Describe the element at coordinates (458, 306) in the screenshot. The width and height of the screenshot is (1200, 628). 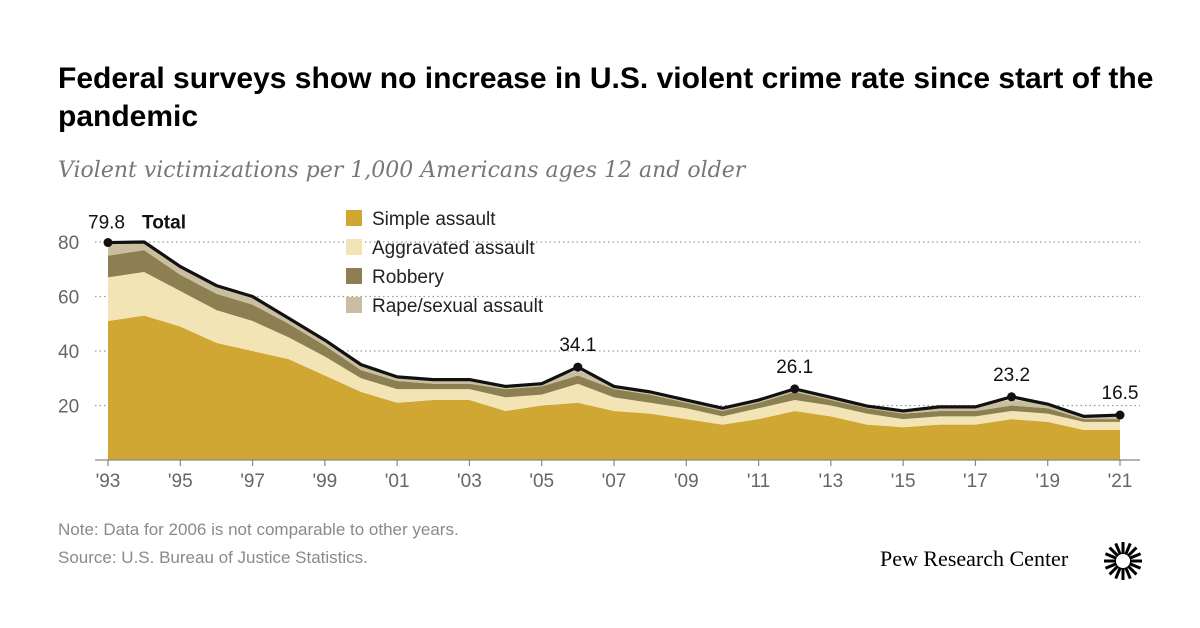
I see `legend-label-3: Rape/sexual assault` at that location.